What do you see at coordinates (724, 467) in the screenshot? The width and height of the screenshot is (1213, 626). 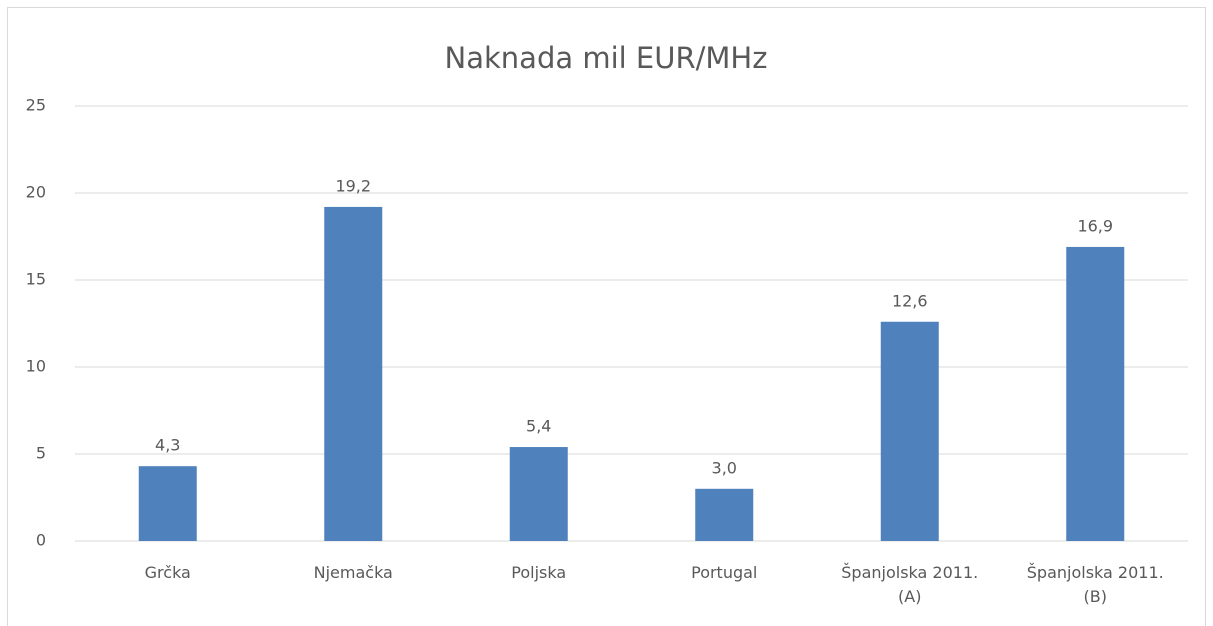 I see `data-label: 3,0` at bounding box center [724, 467].